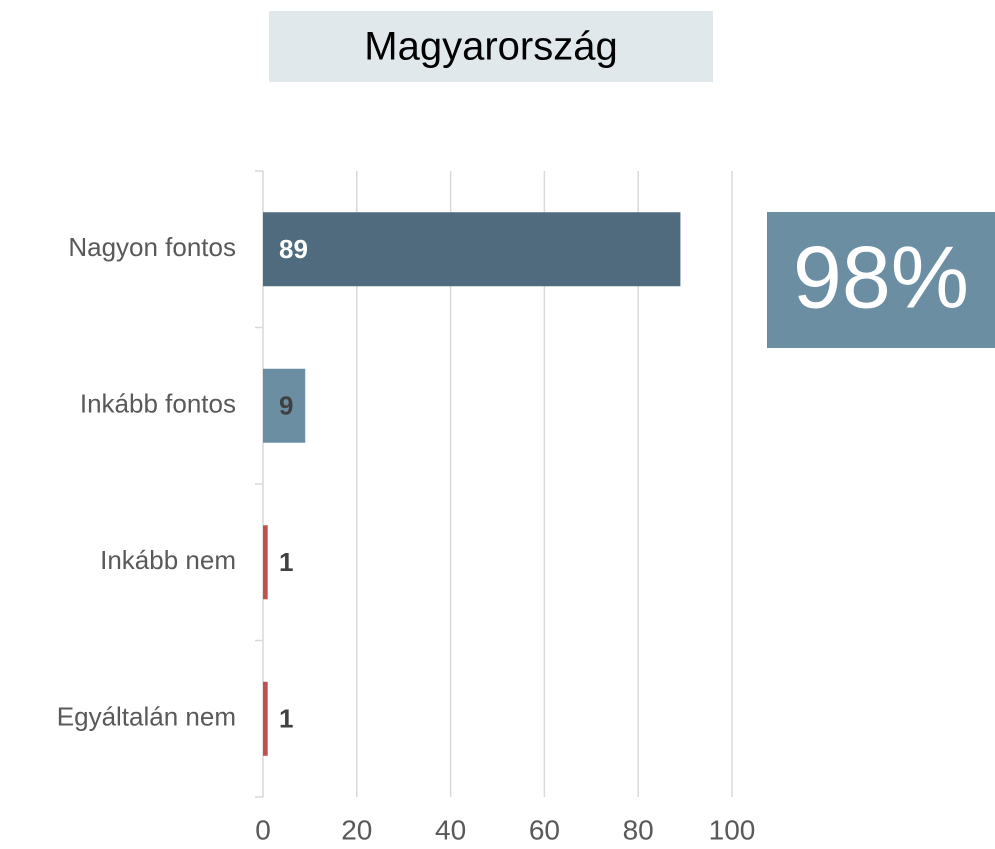 The height and width of the screenshot is (849, 995). What do you see at coordinates (263, 829) in the screenshot?
I see `x-tick-label: 0` at bounding box center [263, 829].